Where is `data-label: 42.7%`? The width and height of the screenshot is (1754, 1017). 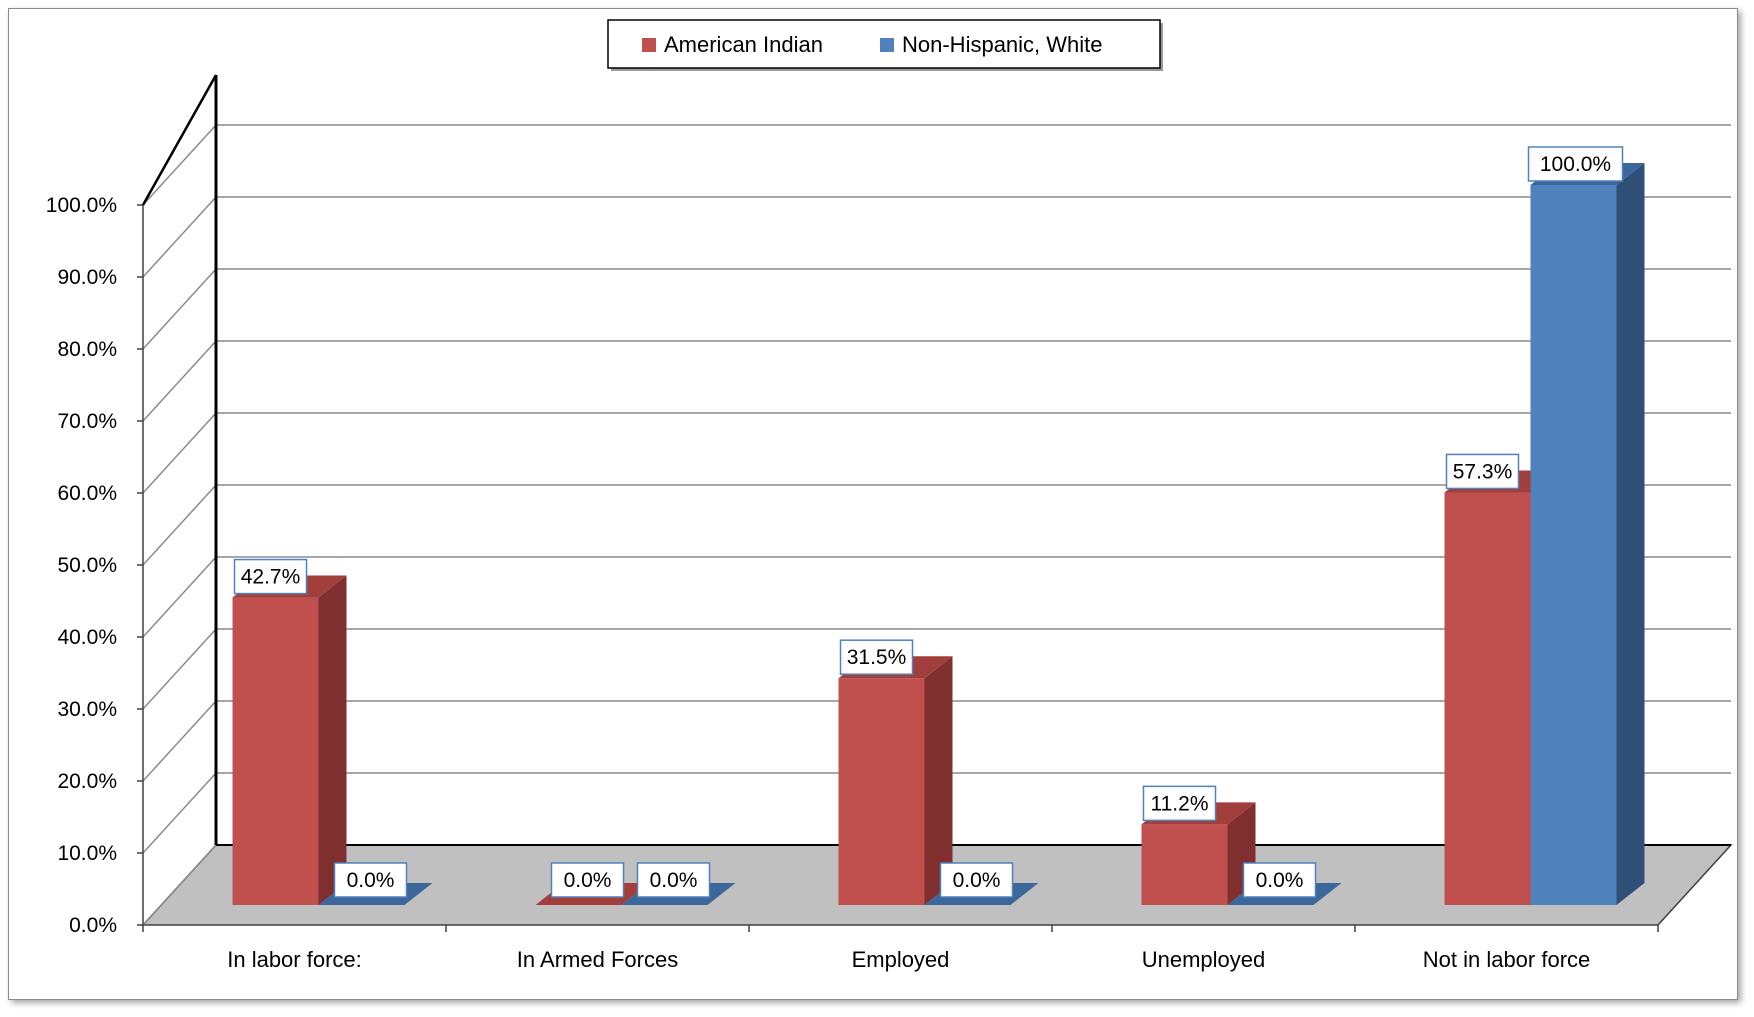
data-label: 42.7% is located at coordinates (270, 576).